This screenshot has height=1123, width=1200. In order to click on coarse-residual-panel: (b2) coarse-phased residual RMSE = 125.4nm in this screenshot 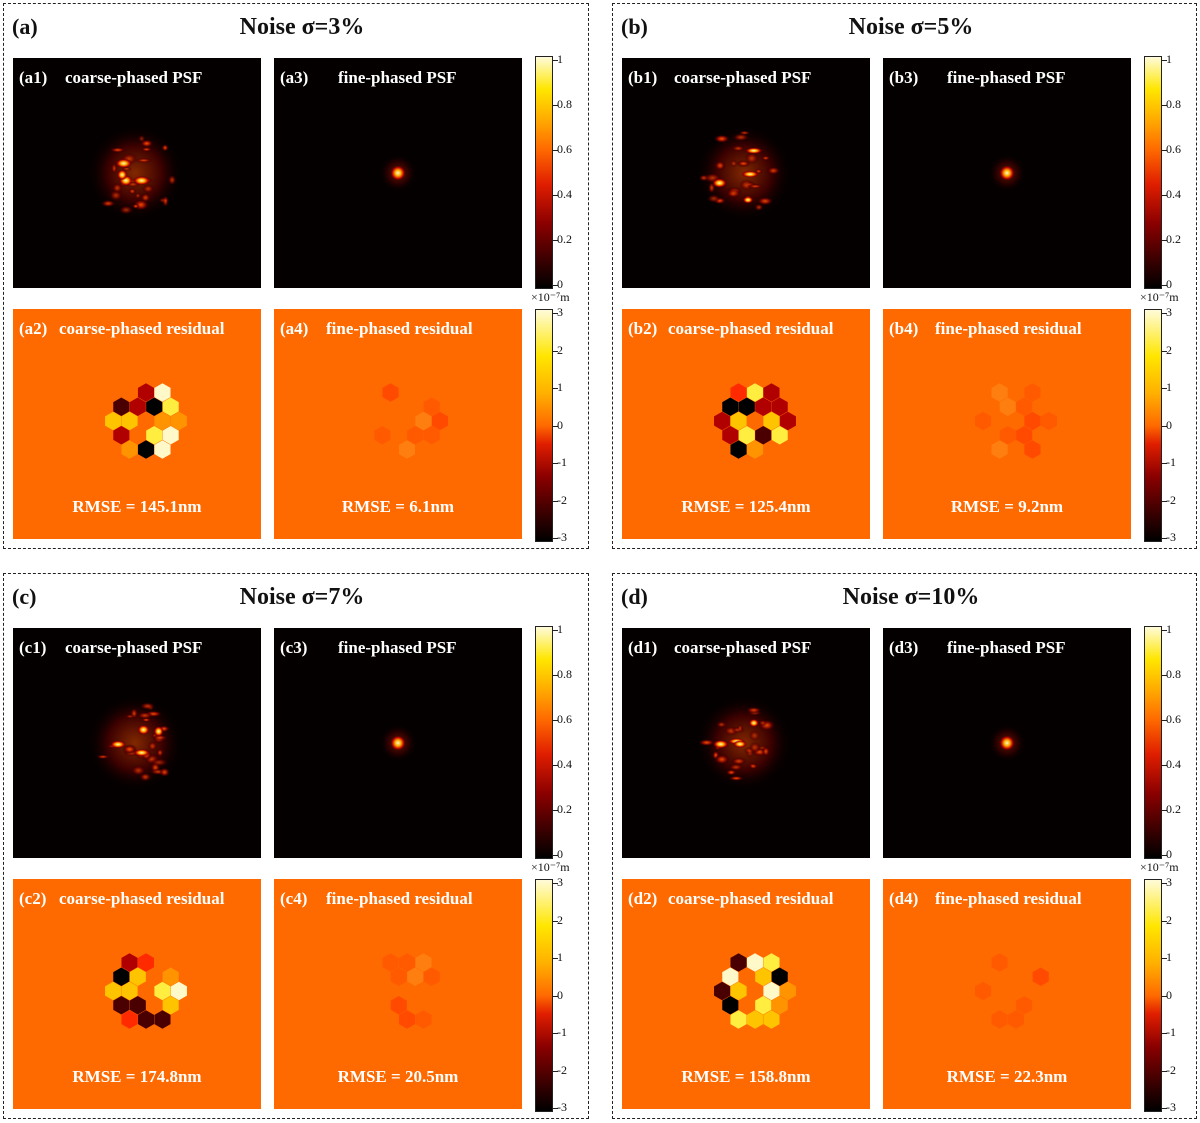, I will do `click(746, 424)`.